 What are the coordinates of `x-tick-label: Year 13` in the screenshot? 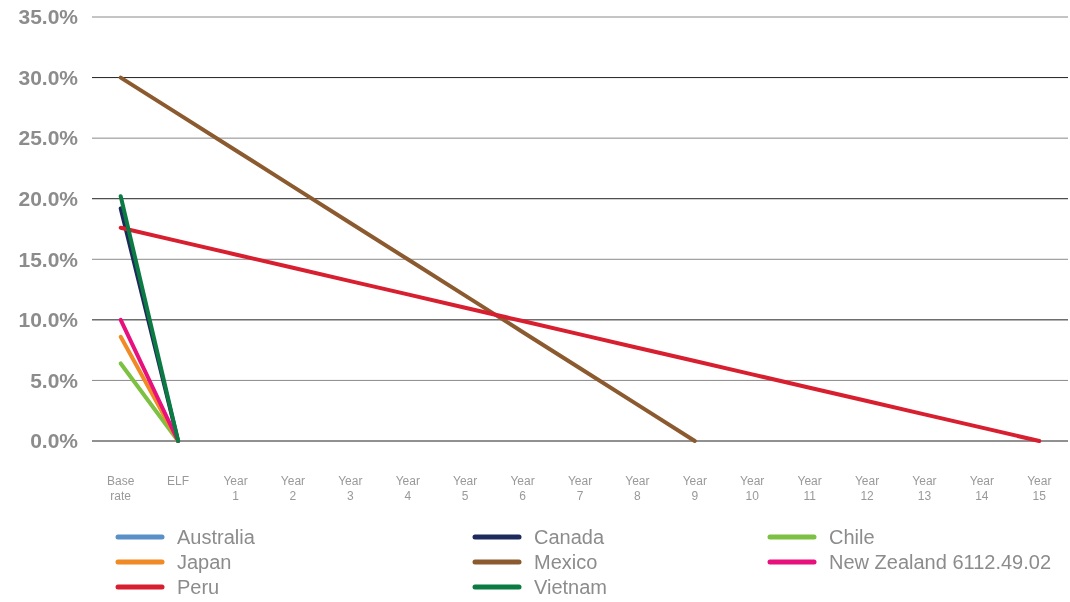 It's located at (924, 488).